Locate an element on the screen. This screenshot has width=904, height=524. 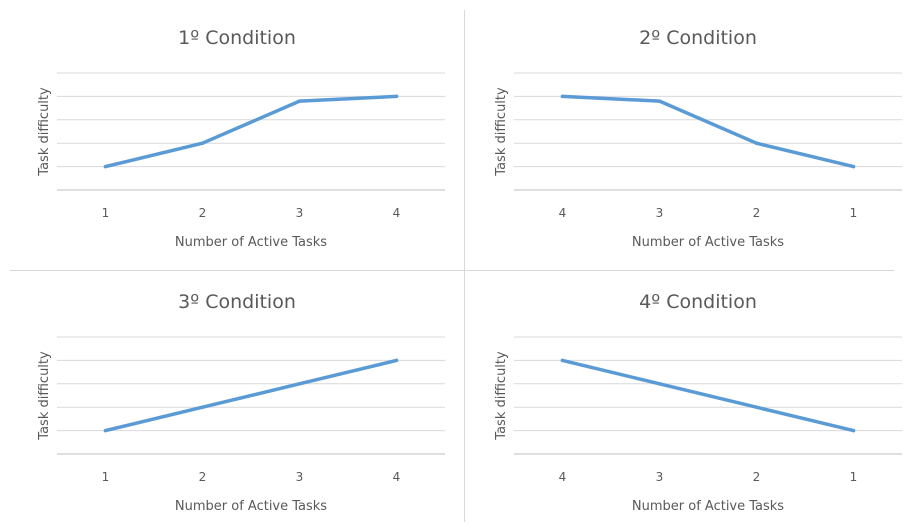
horizontal-divider is located at coordinates (452, 270).